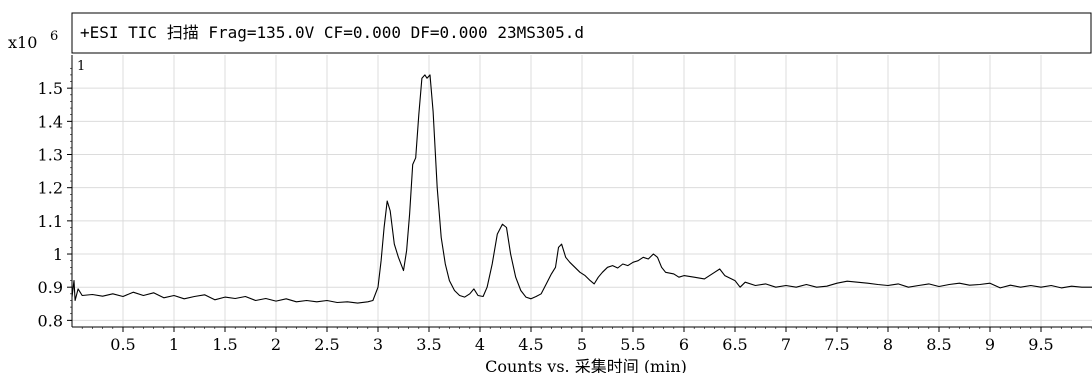 This screenshot has height=373, width=1092. I want to click on y-multiplier-exponent: 6, so click(54, 36).